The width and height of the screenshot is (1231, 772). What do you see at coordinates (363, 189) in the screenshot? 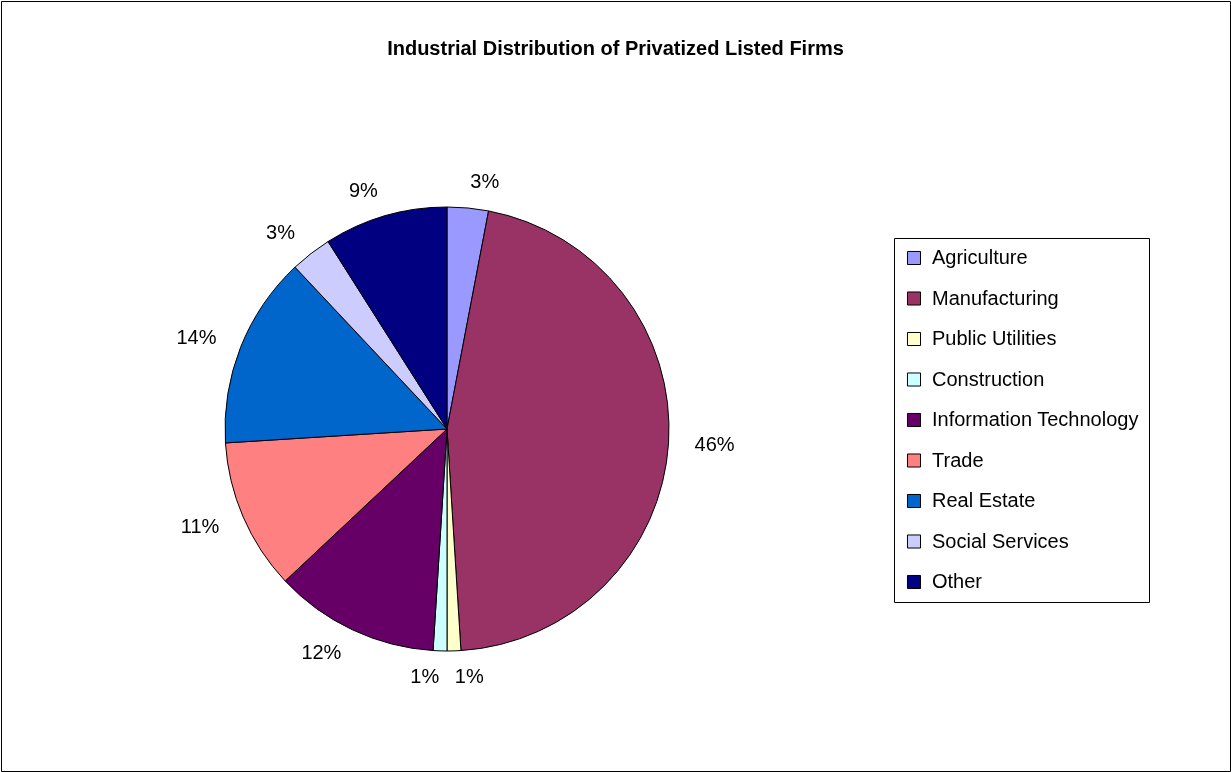
I see `data-label: 9%` at bounding box center [363, 189].